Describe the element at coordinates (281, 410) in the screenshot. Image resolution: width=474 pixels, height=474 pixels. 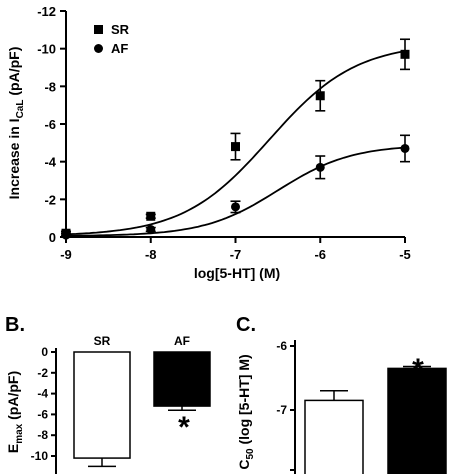
I see `panel-c-y-tick-label: -7` at that location.